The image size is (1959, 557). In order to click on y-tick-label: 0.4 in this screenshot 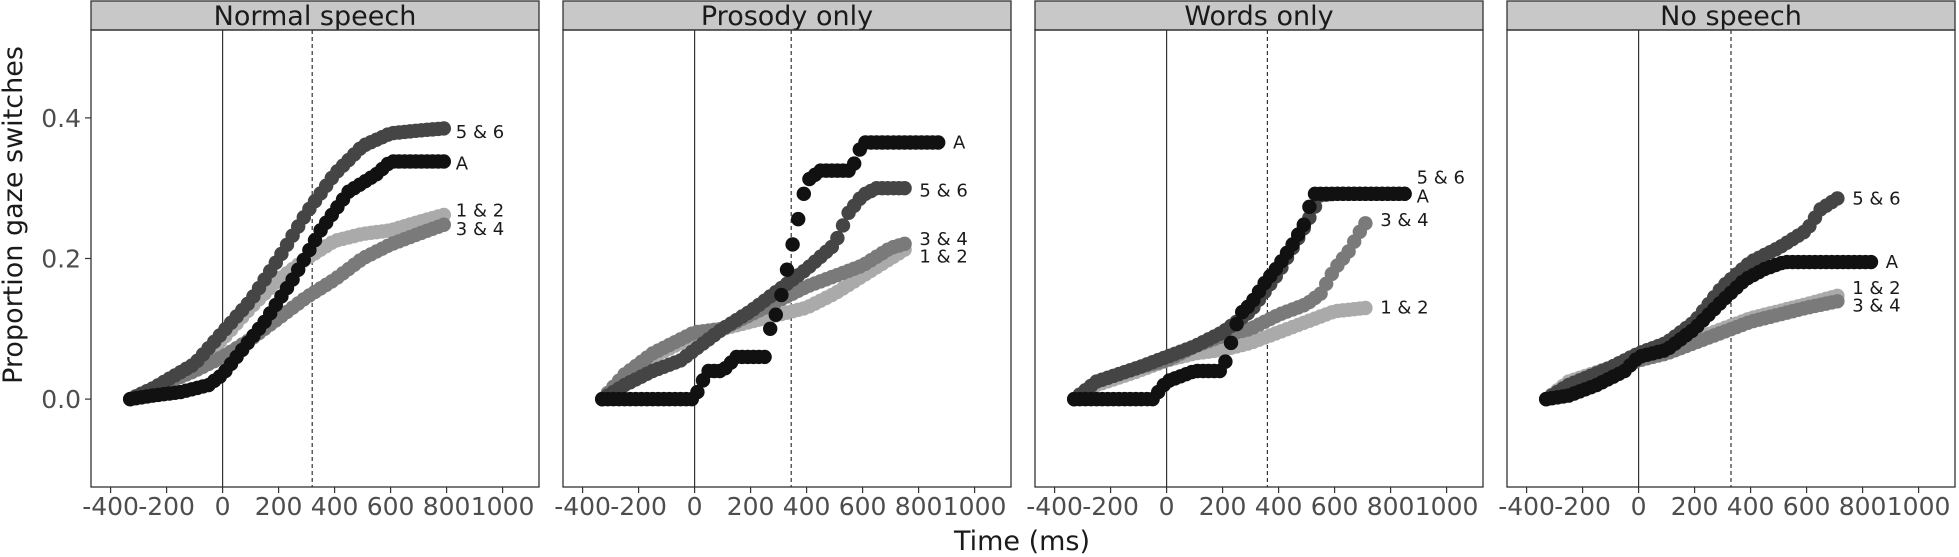, I will do `click(61, 118)`.